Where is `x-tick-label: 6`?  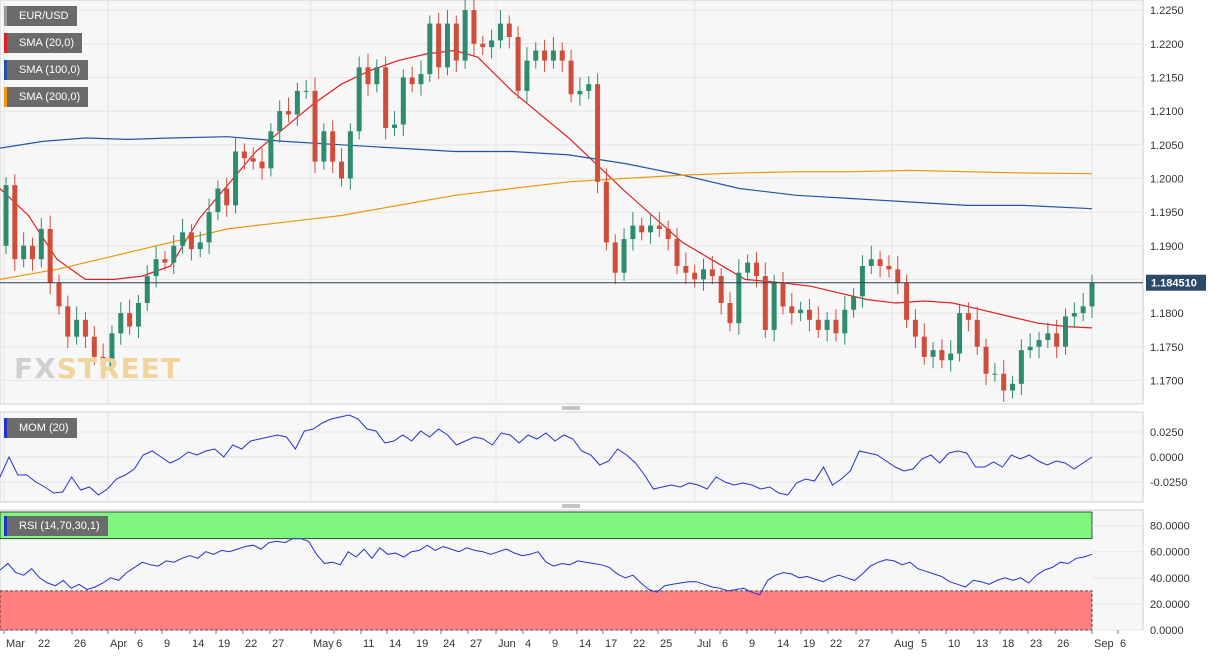 x-tick-label: 6 is located at coordinates (140, 644).